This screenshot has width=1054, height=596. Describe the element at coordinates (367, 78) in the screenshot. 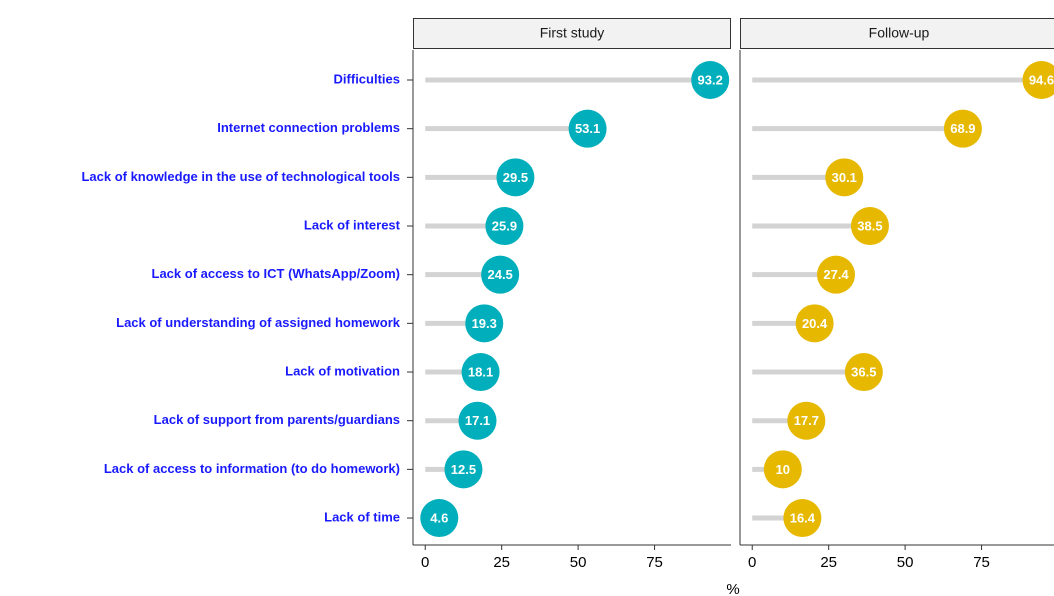

I see `category-label: Difficulties` at that location.